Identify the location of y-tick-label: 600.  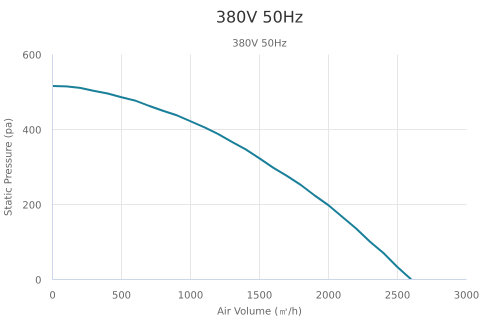
(32, 56).